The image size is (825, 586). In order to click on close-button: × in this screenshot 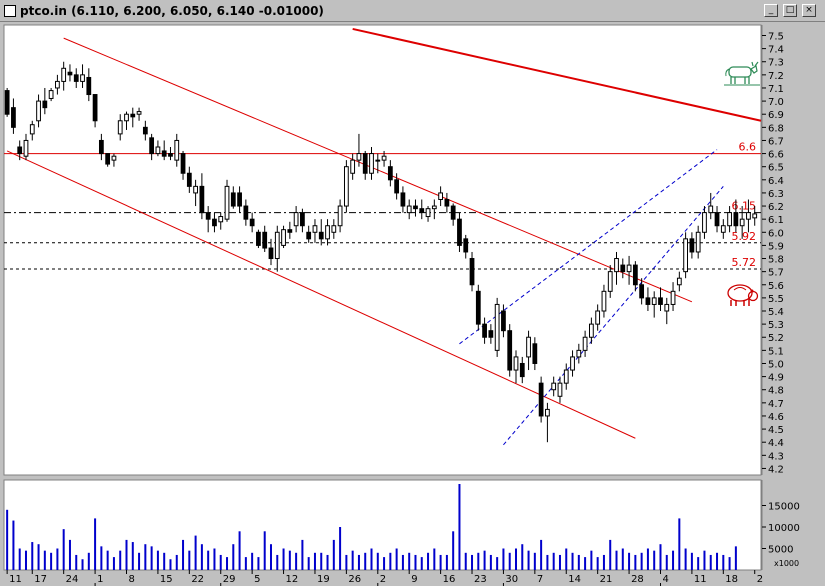, I will do `click(809, 10)`.